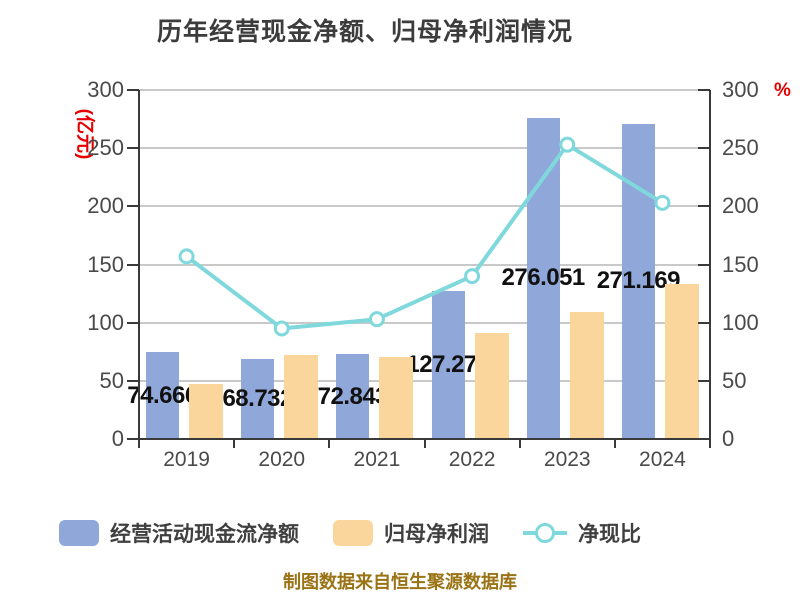 The image size is (800, 600). What do you see at coordinates (282, 459) in the screenshot?
I see `x-axis-label-2020: 2020` at bounding box center [282, 459].